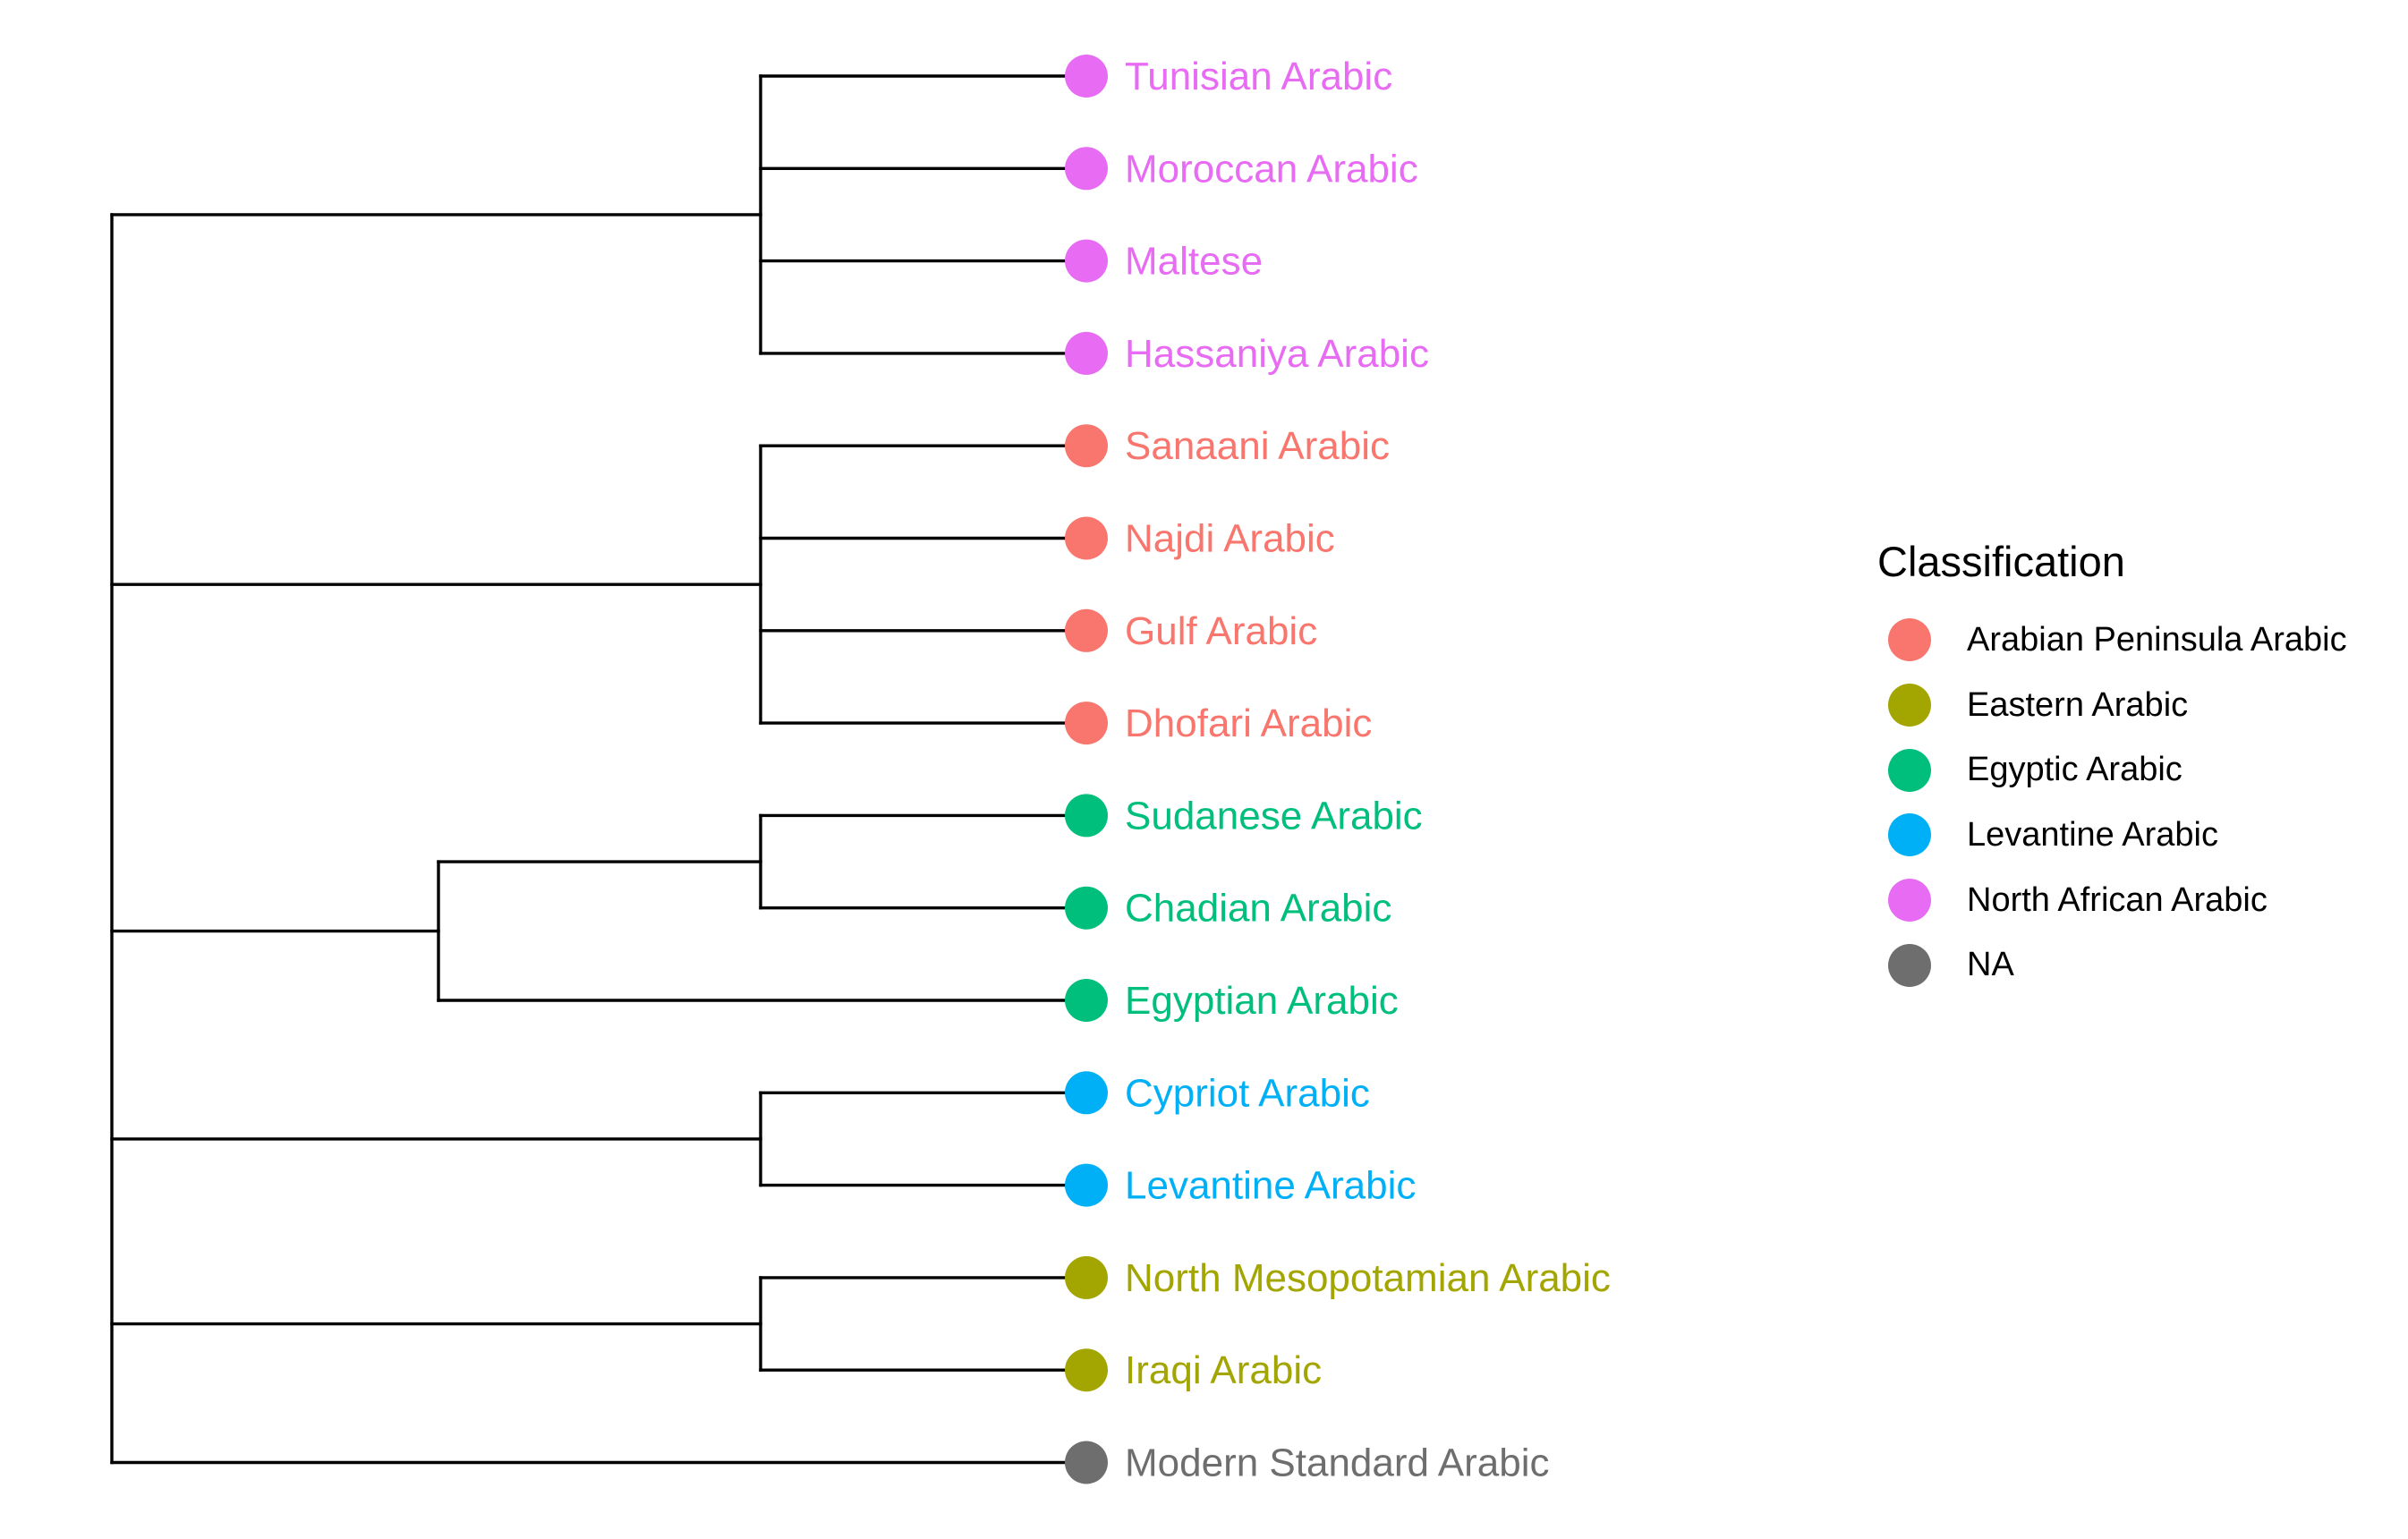 The height and width of the screenshot is (1539, 2408). What do you see at coordinates (1337, 1463) in the screenshot?
I see `tip-label: Modern Standard Arabic` at bounding box center [1337, 1463].